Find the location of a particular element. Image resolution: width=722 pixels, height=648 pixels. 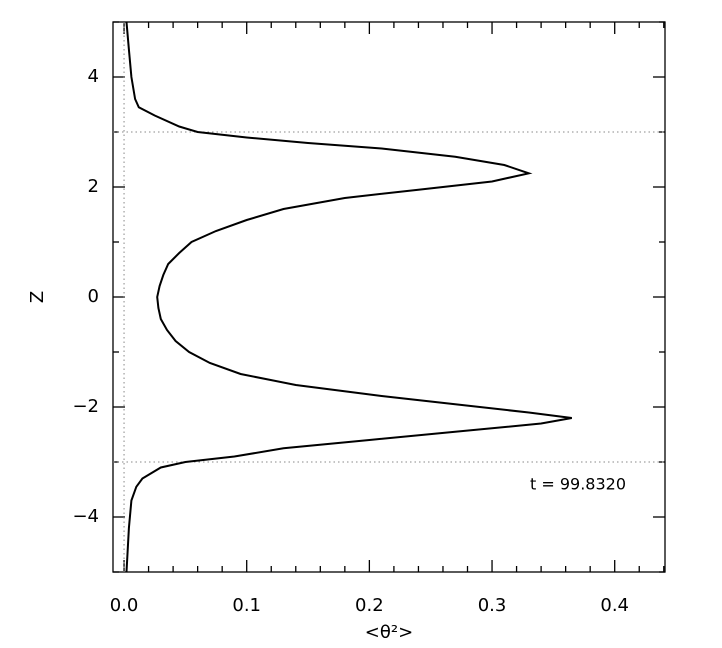

y-tick-label: 0 is located at coordinates (93, 296).